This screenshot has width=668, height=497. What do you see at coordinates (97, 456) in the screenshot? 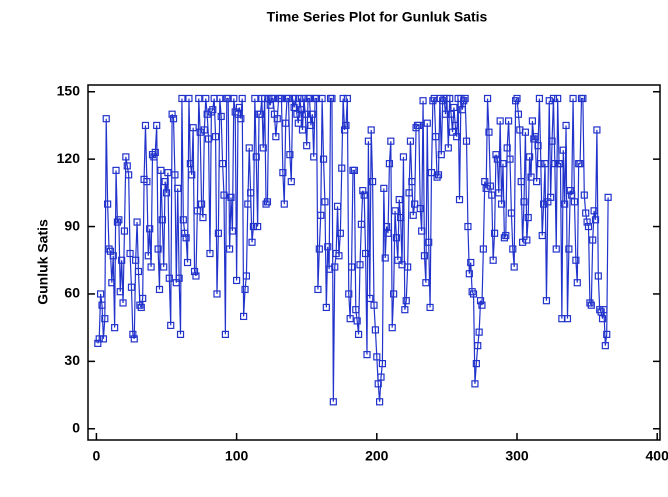
I see `x-tick-label: 0` at bounding box center [97, 456].